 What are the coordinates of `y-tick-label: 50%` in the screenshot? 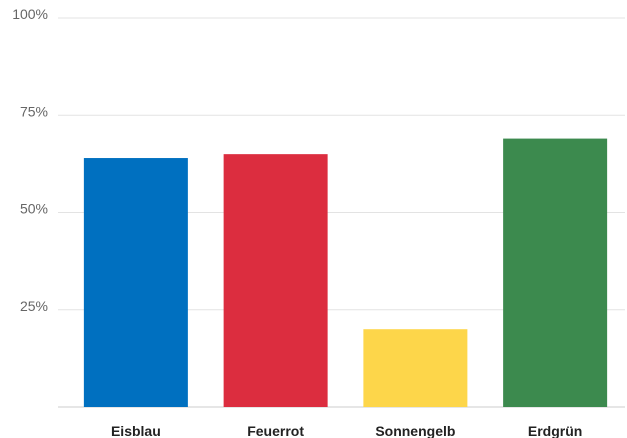 It's located at (34, 209).